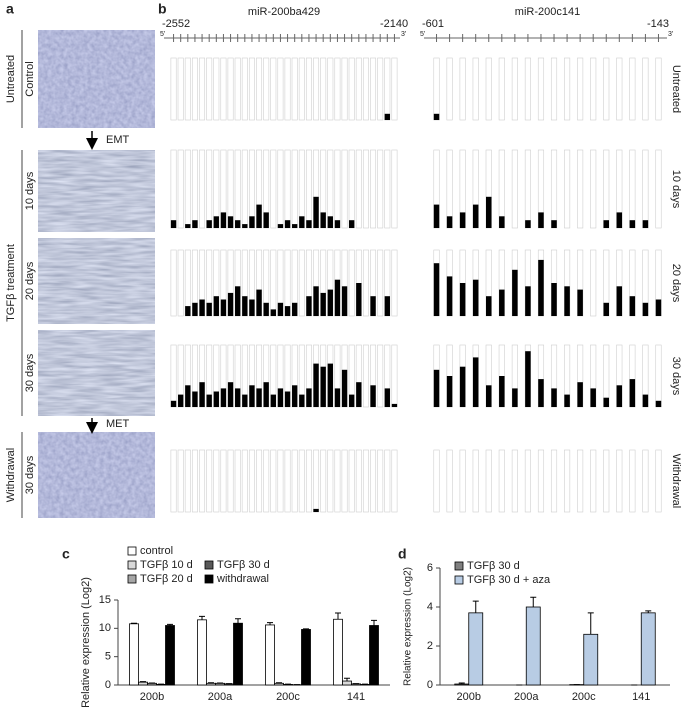 The image size is (685, 708). What do you see at coordinates (356, 697) in the screenshot?
I see `x-tick-label: 141` at bounding box center [356, 697].